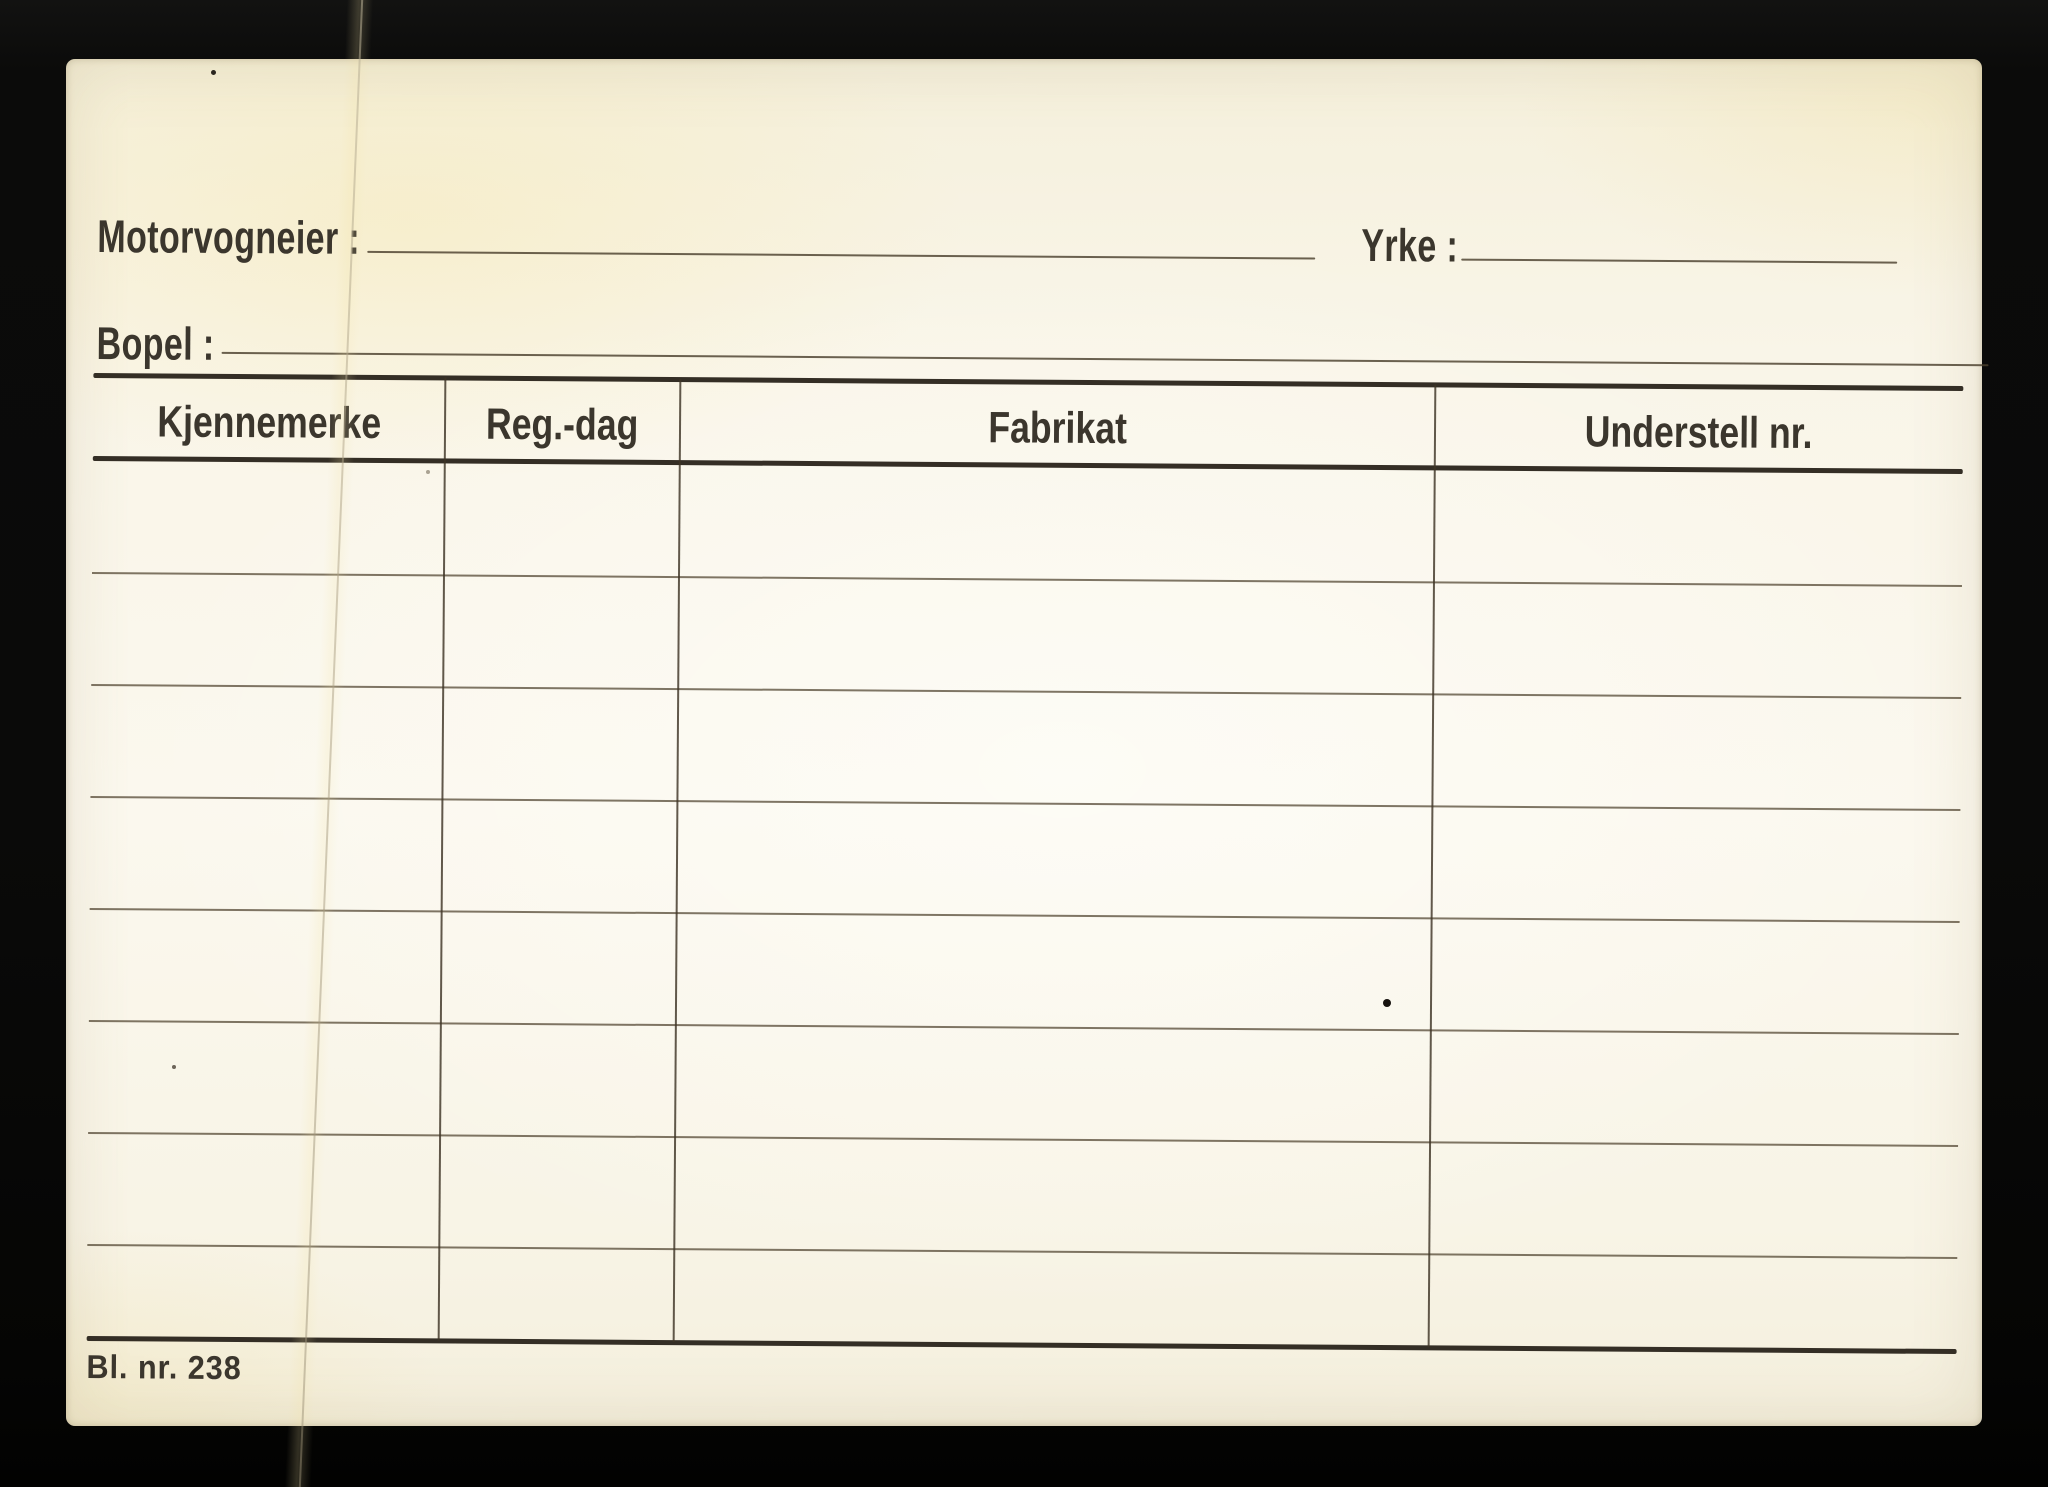 Image resolution: width=2048 pixels, height=1487 pixels. I want to click on column-header-reg-dag: Reg.-dag, so click(562, 424).